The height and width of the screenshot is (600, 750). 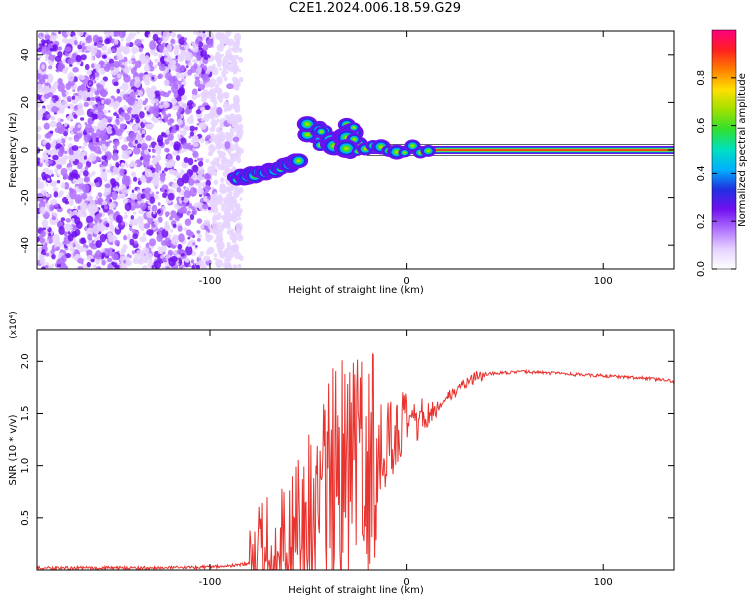 I want to click on colorbar-tick-label: 0.0, so click(x=701, y=269).